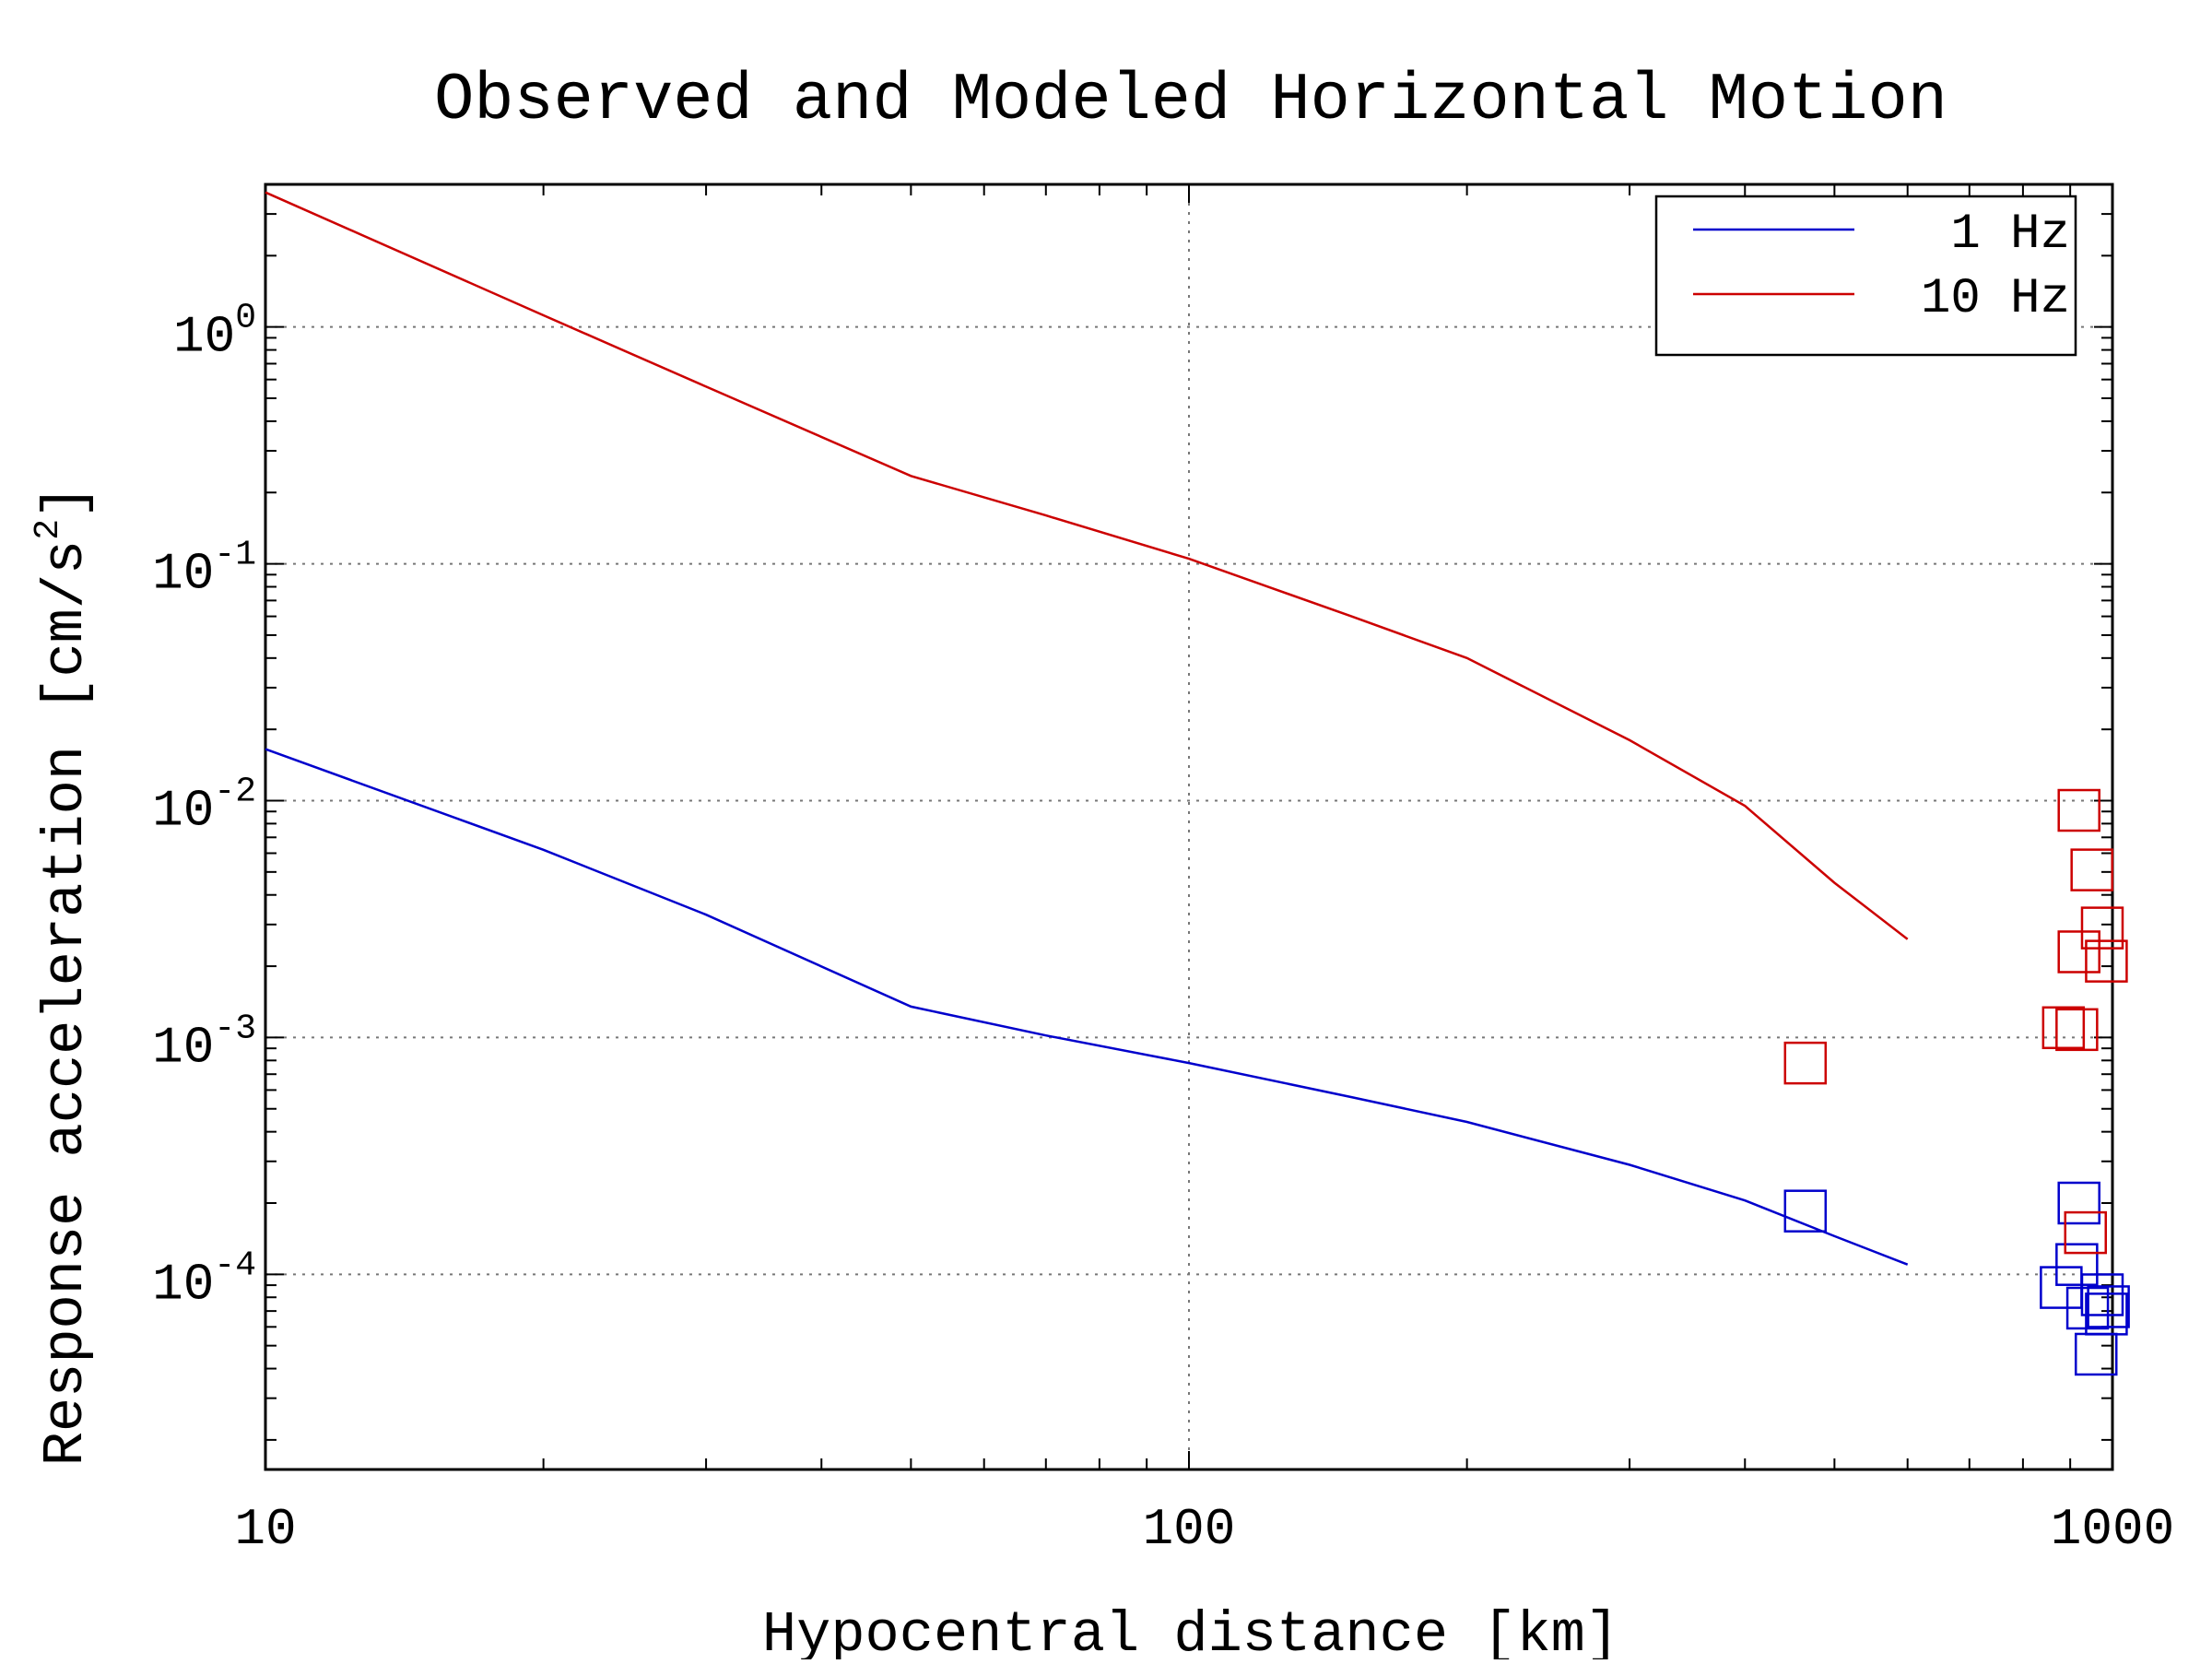 This screenshot has width=2212, height=1664. What do you see at coordinates (235, 1265) in the screenshot?
I see `y-tick-label-exponent: -4` at bounding box center [235, 1265].